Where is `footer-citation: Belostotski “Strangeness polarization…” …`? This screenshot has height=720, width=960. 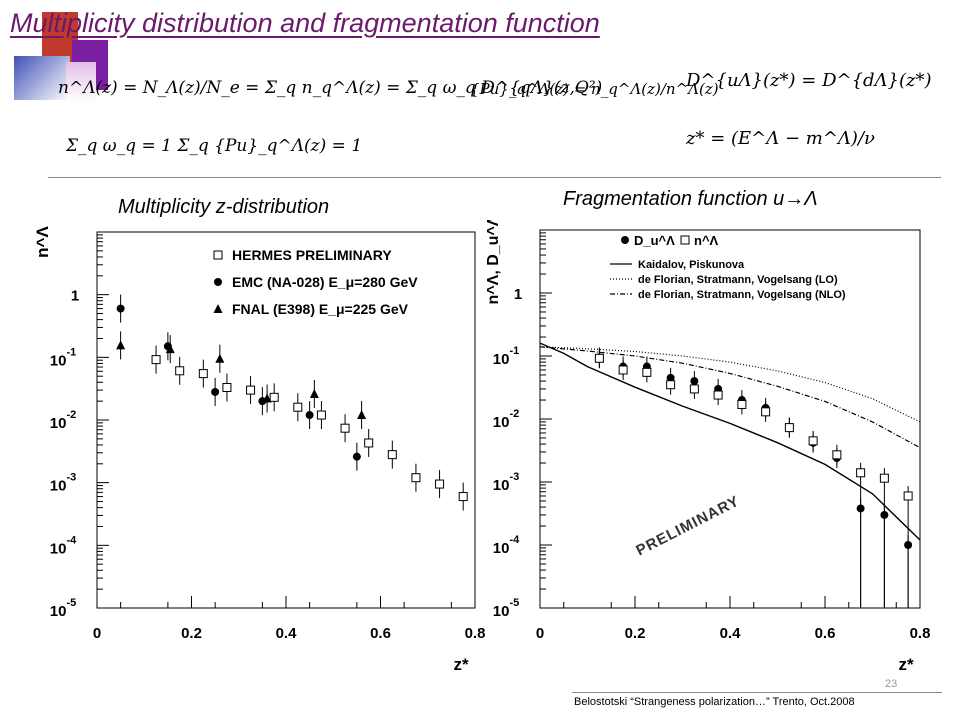 footer-citation: Belostotski “Strangeness polarization…” … is located at coordinates (714, 702).